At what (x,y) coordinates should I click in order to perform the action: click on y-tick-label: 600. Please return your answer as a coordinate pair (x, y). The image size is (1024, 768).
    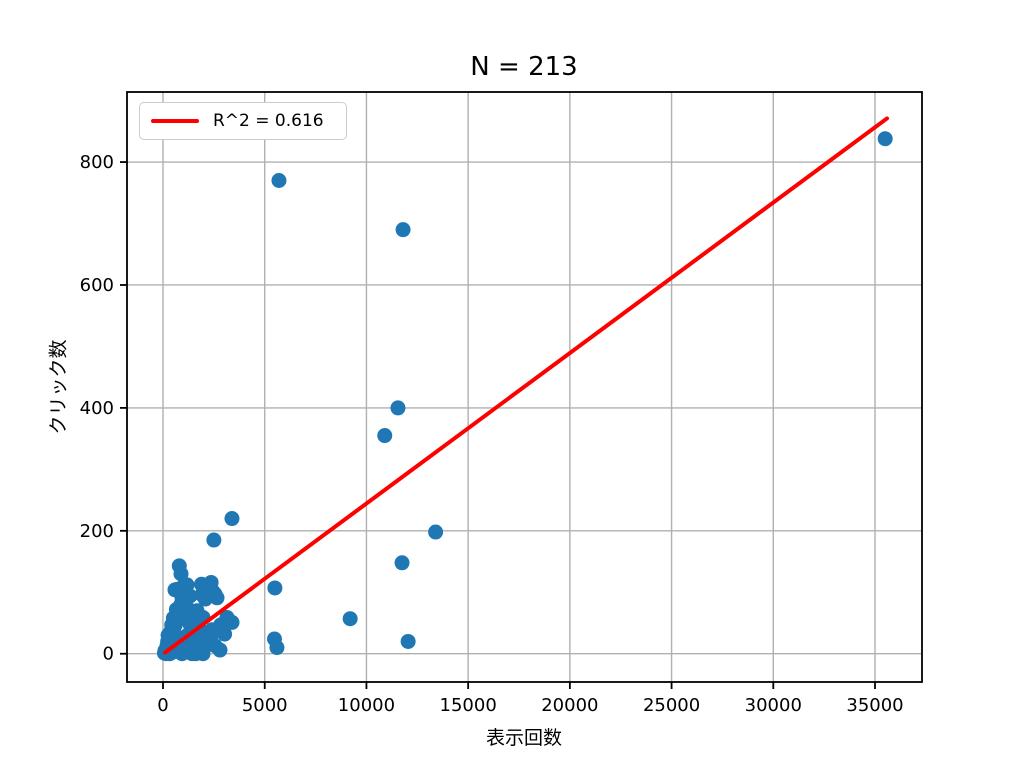
    Looking at the image, I should click on (97, 285).